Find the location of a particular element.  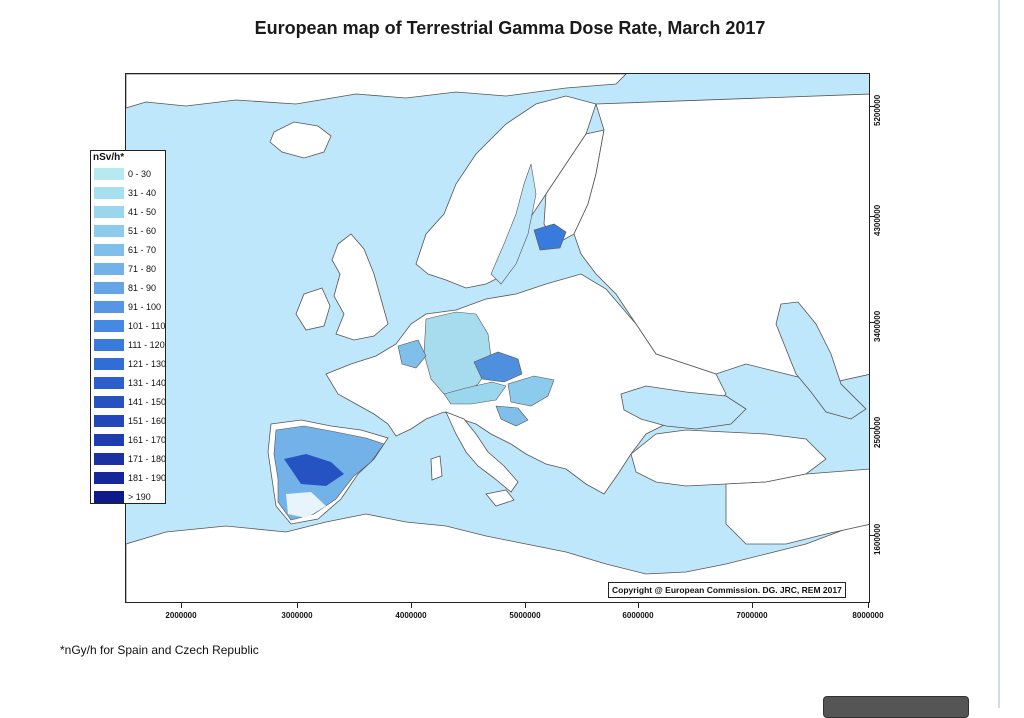

legend-label: 161 - 170 is located at coordinates (147, 440).